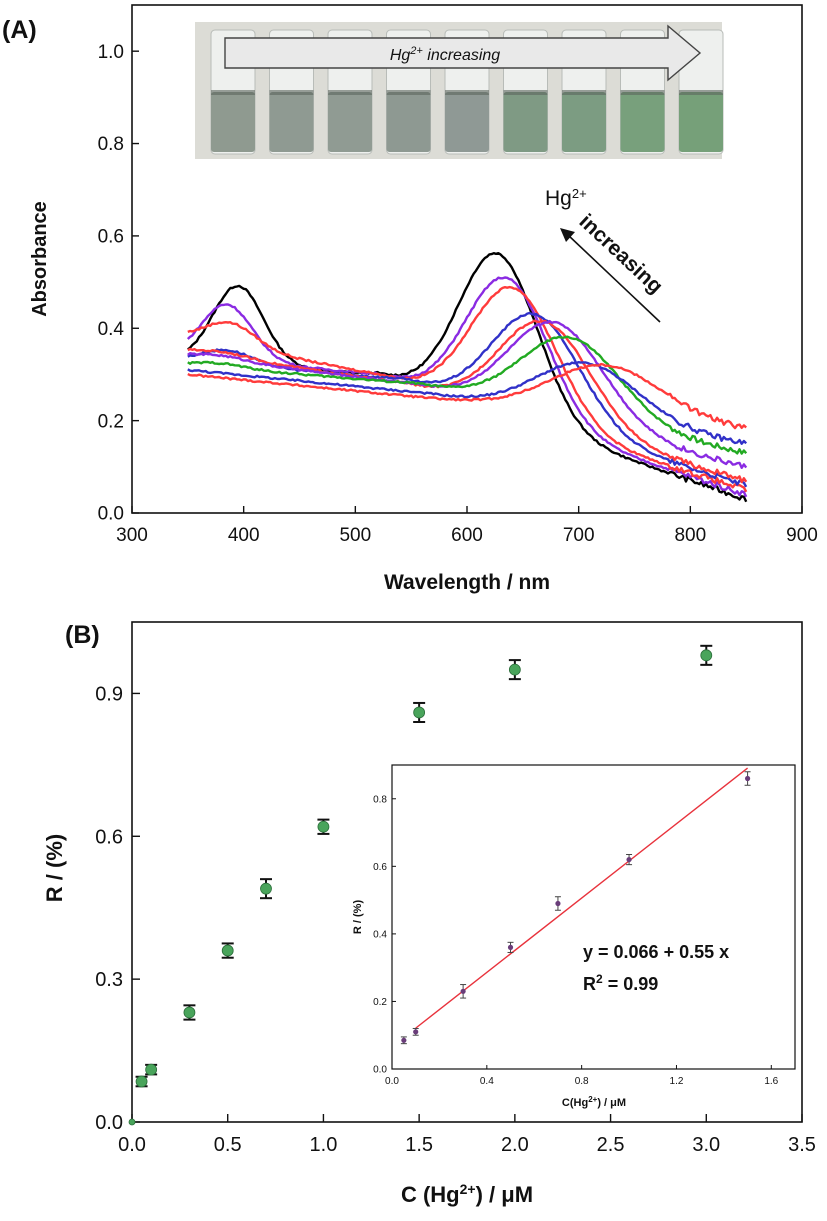 This screenshot has height=1221, width=827. Describe the element at coordinates (244, 535) in the screenshot. I see `x-tick-label: 400` at that location.